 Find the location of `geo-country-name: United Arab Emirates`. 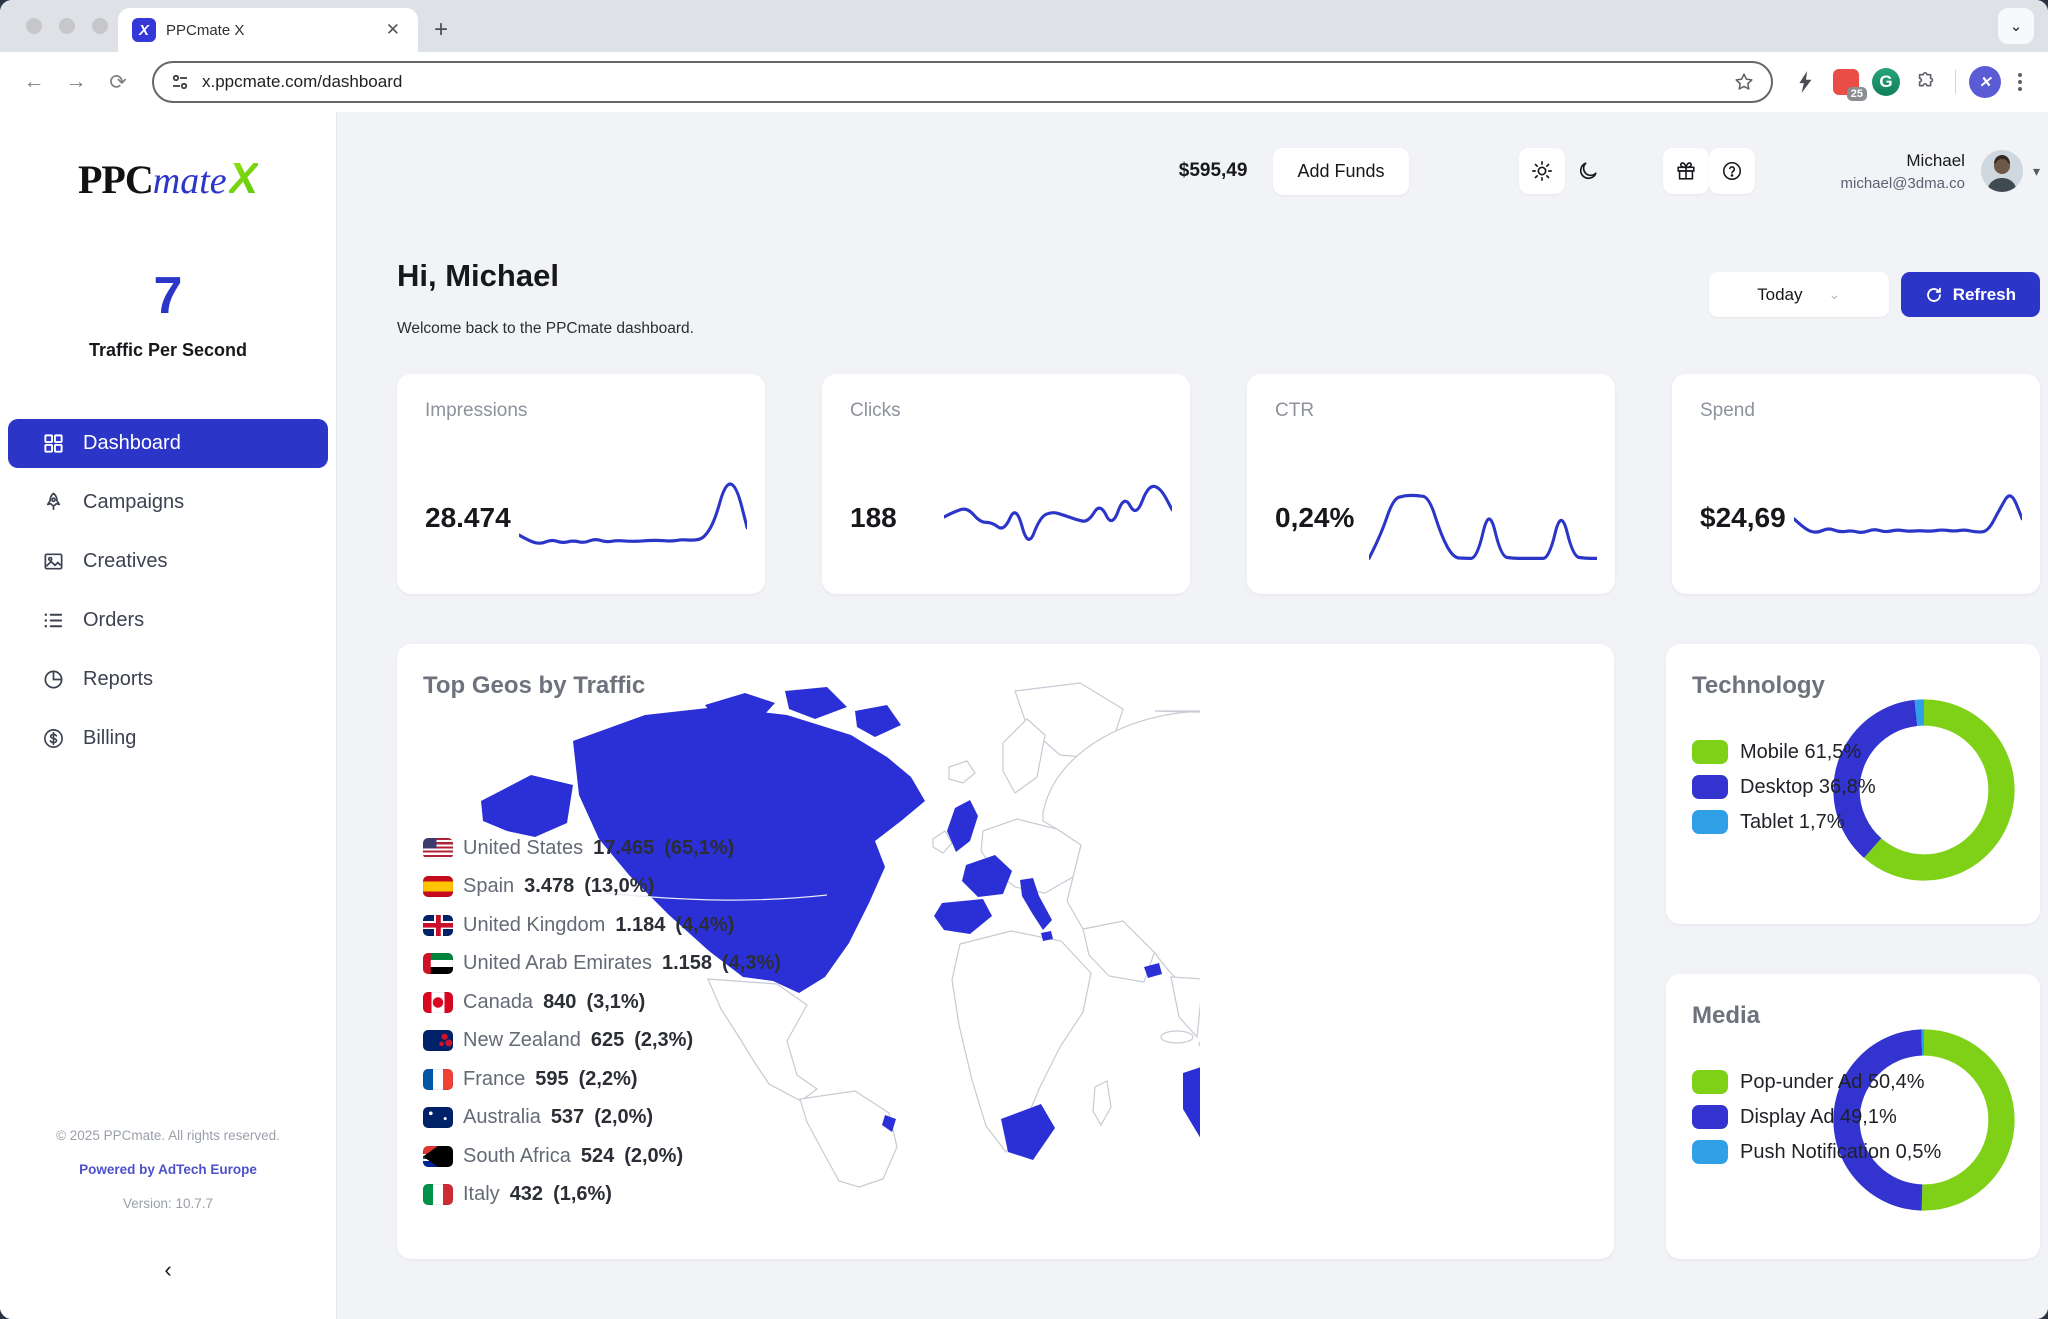

geo-country-name: United Arab Emirates is located at coordinates (557, 963).